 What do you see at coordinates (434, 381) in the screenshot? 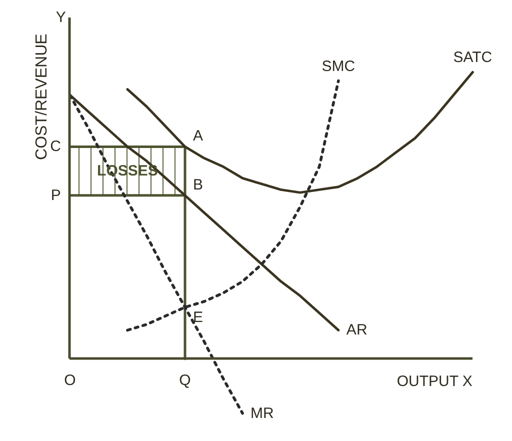
I see `x-axis-title: OUTPUT X` at bounding box center [434, 381].